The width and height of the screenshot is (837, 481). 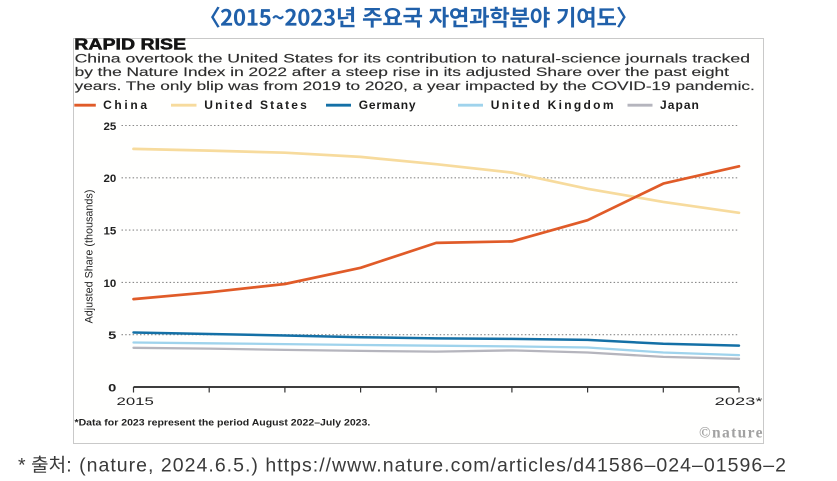 I want to click on svg-text: 0, so click(x=112, y=388).